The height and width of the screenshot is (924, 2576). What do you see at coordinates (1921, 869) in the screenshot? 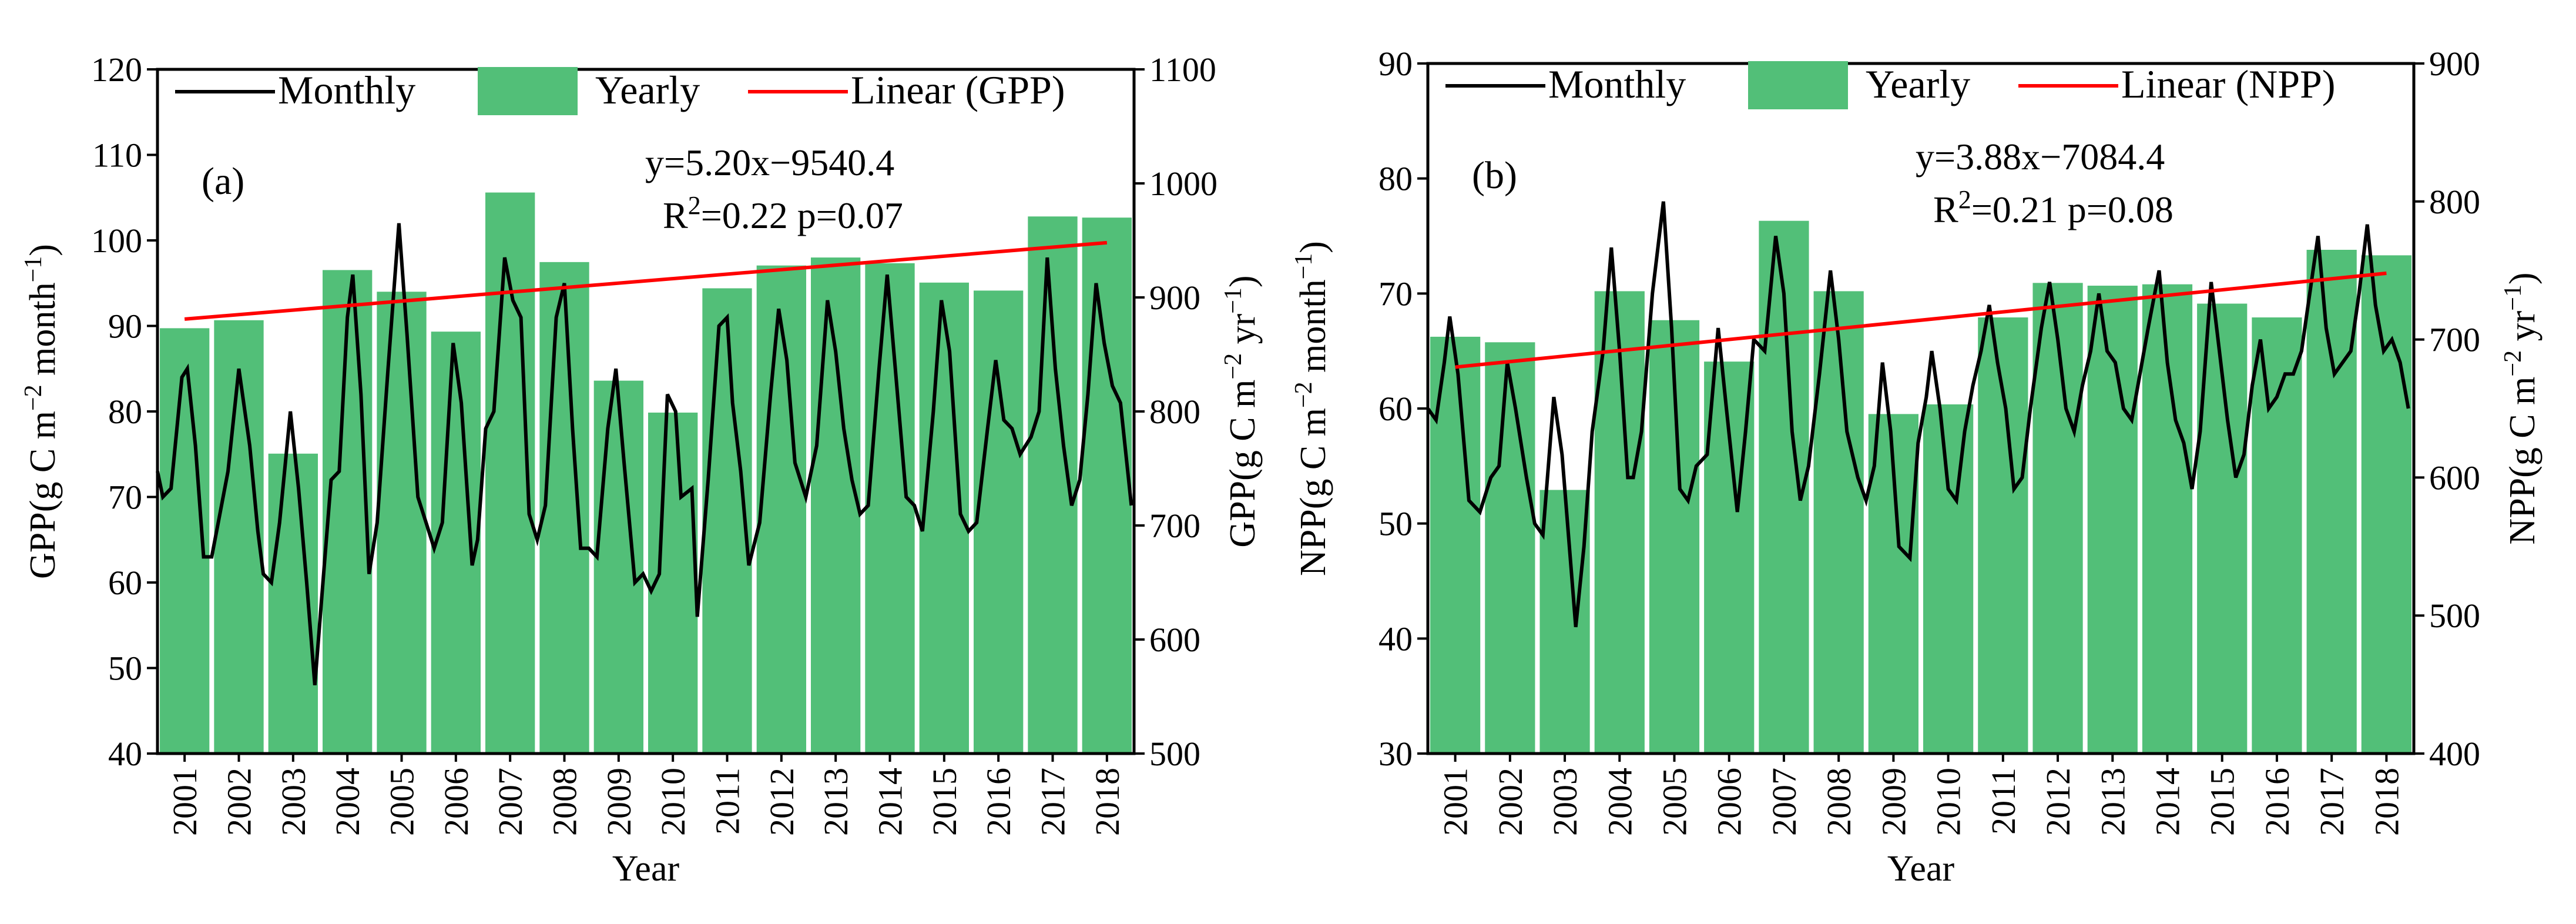
I see `x-axis-title: Year` at bounding box center [1921, 869].